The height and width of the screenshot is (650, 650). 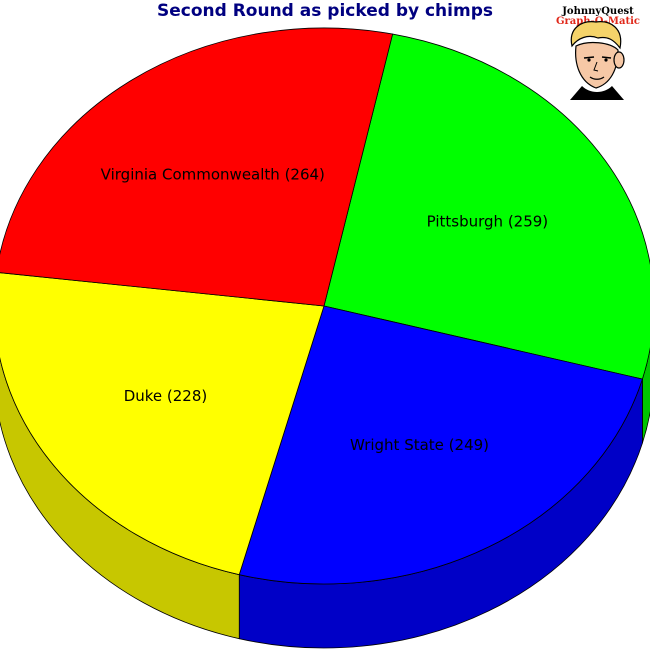 I want to click on chart-title: Second Round as picked by chimps, so click(x=324, y=11).